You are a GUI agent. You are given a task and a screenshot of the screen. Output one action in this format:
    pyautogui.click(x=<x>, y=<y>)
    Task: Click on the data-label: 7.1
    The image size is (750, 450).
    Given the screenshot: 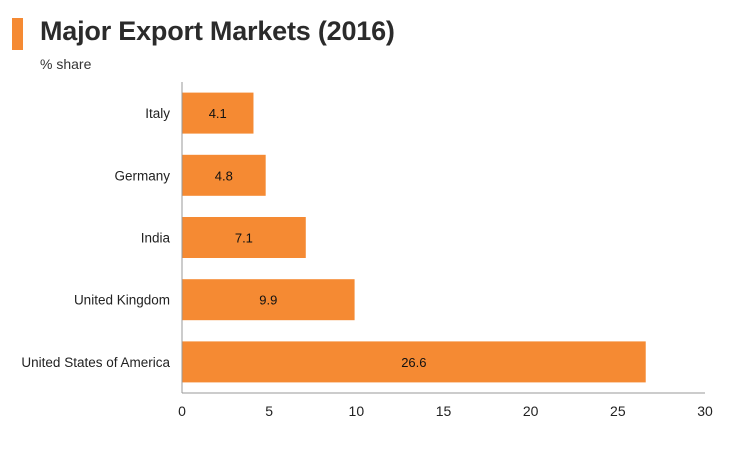 What is the action you would take?
    pyautogui.click(x=244, y=238)
    